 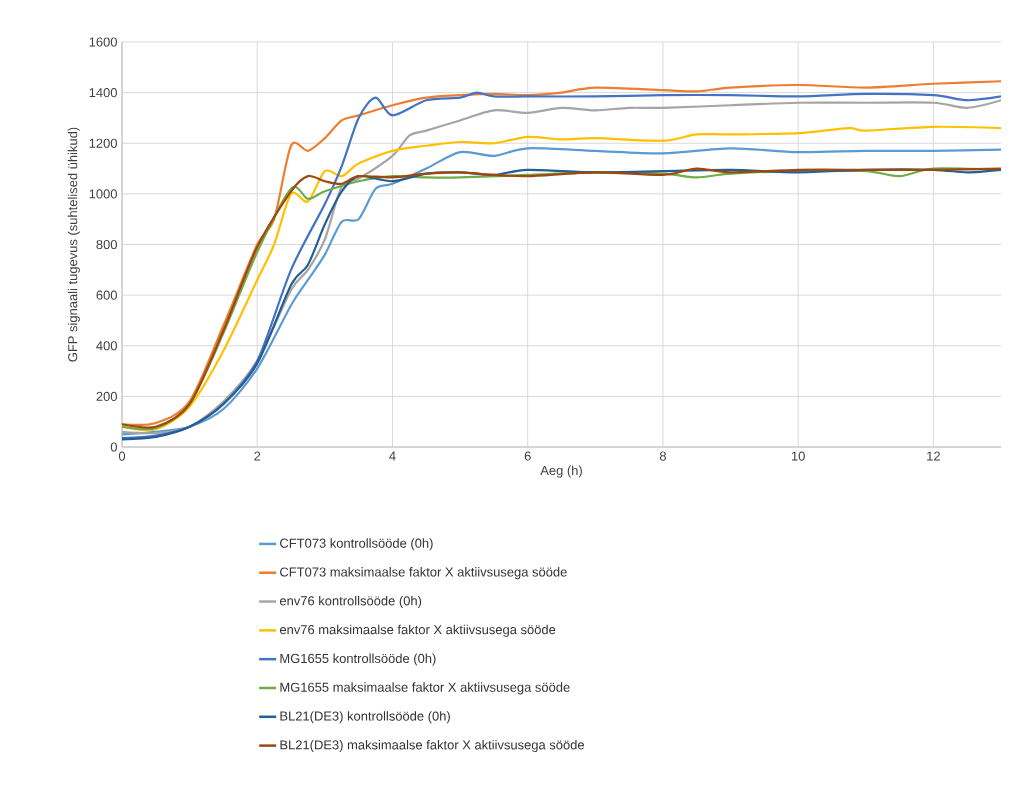 I want to click on legend-label: CFT073 kontrollsööde (0h), so click(x=356, y=544).